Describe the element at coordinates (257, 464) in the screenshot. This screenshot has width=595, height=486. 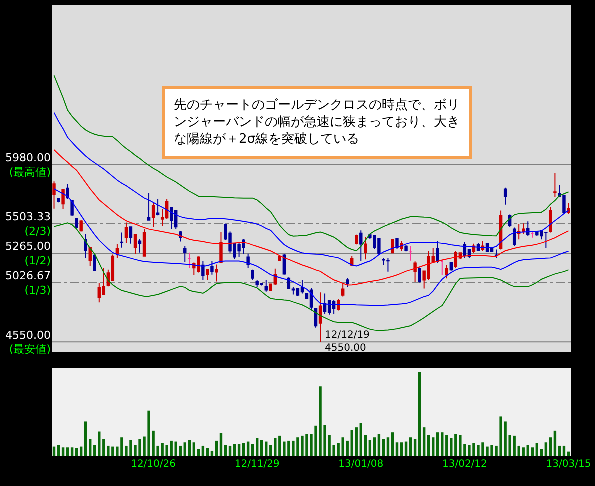
I see `x-tick-label: 12/11/29` at that location.